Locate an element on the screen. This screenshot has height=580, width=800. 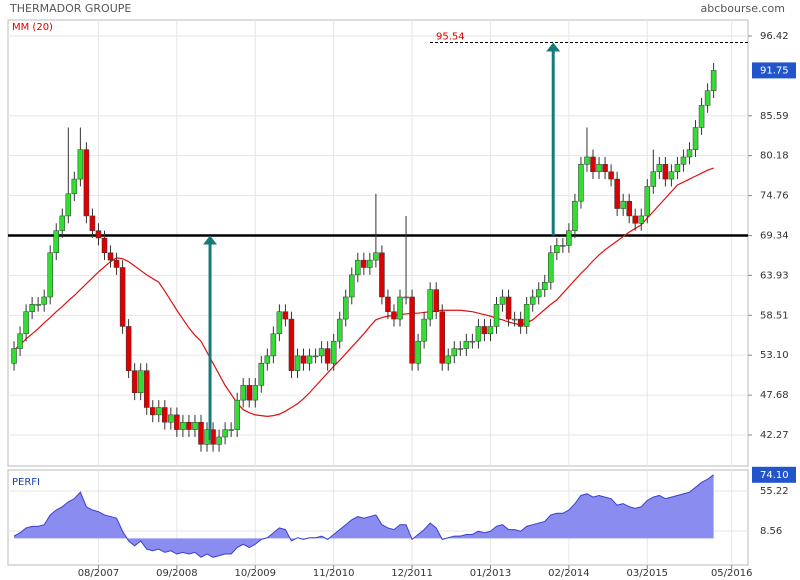
perfi-line is located at coordinates (363, 516).